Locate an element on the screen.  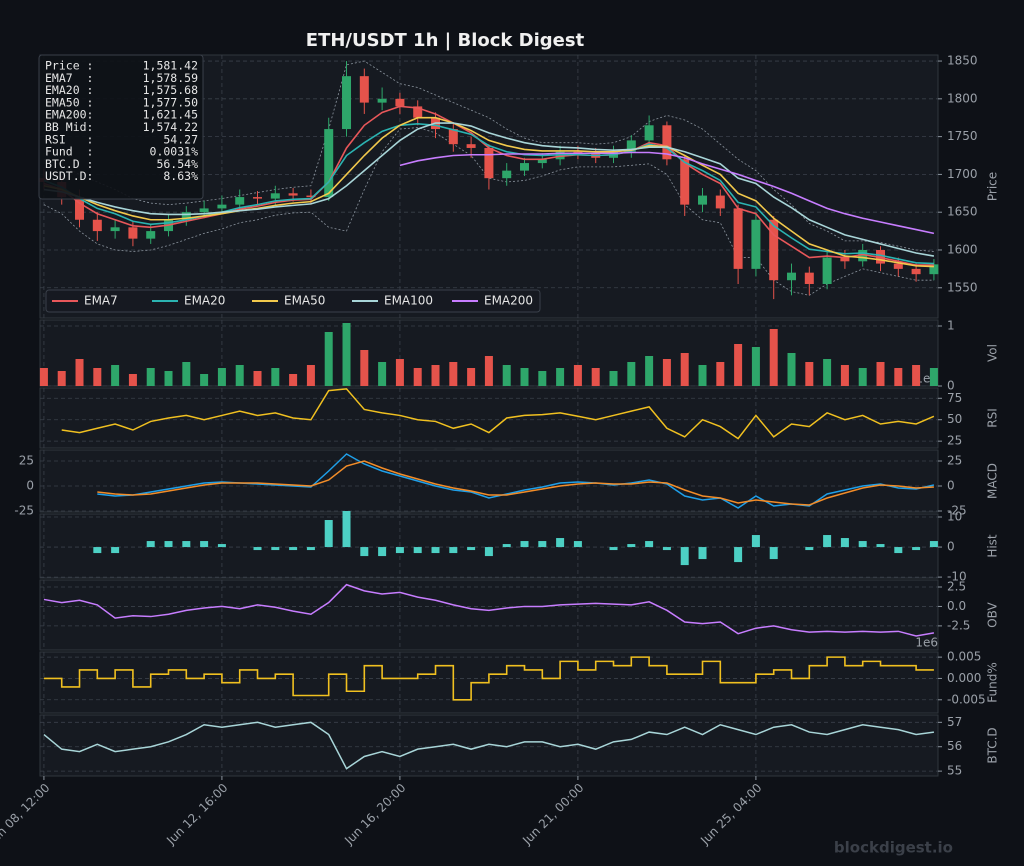
y-axis-label: Vol is located at coordinates (993, 353).